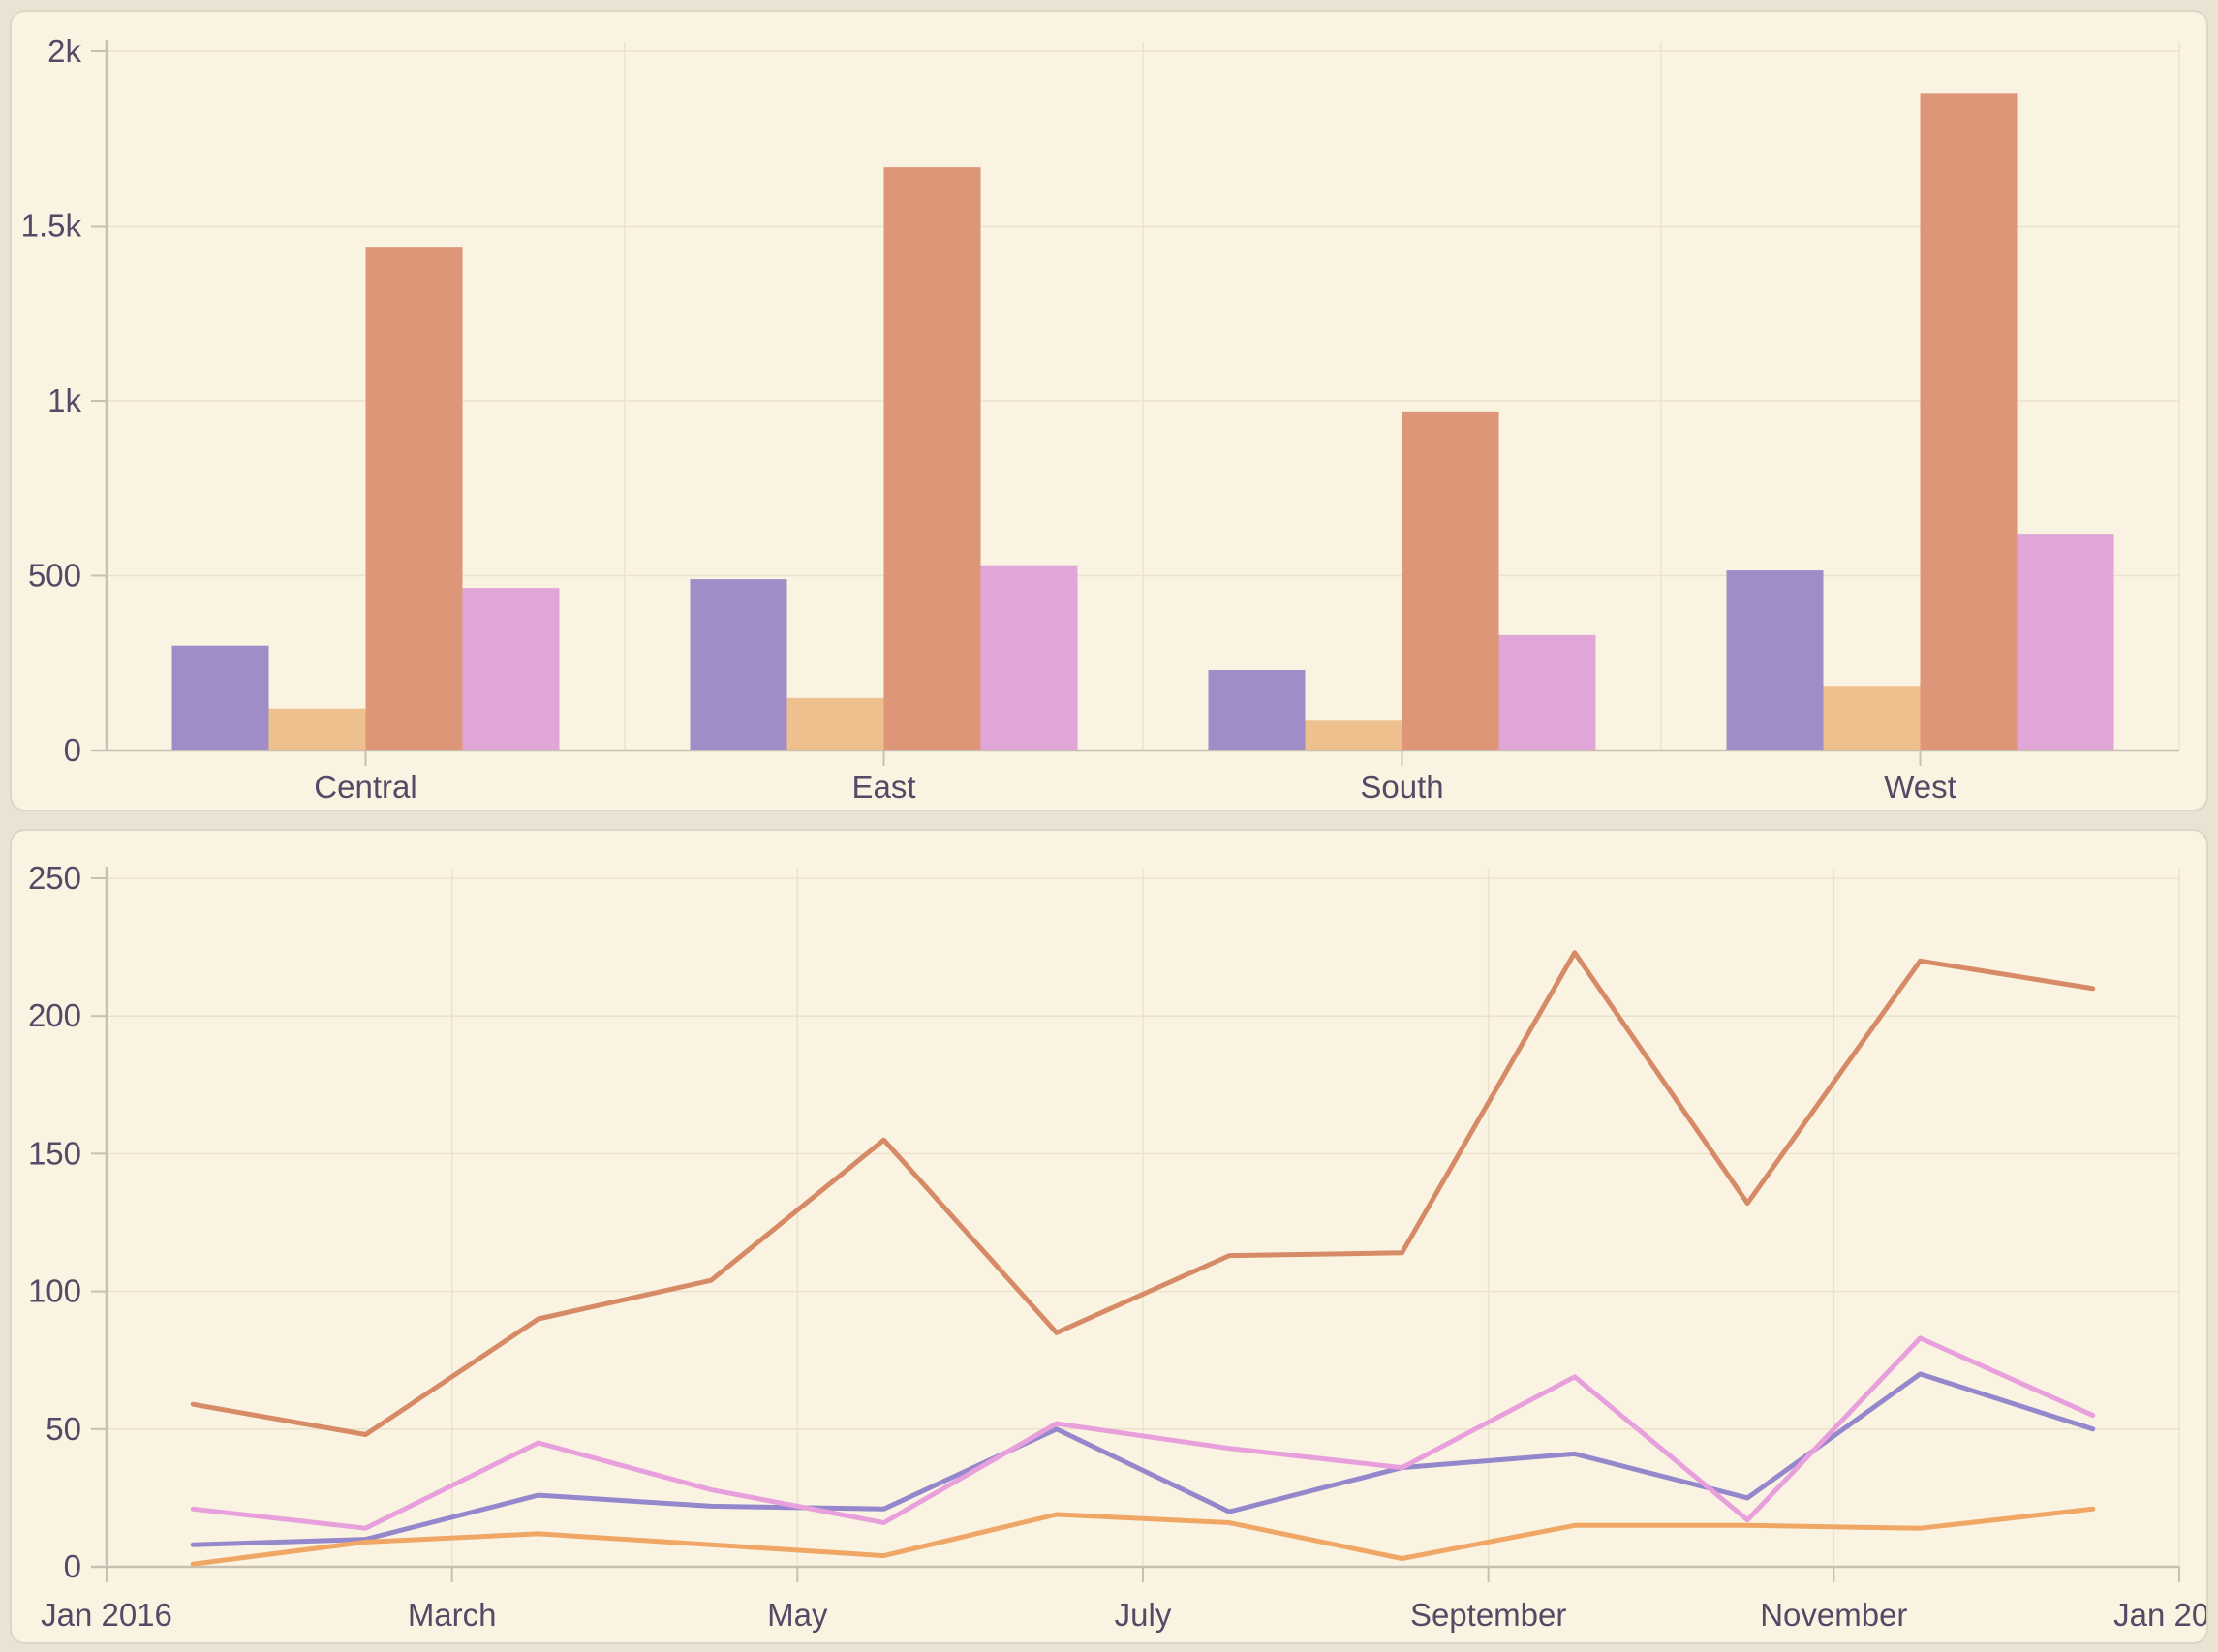 The image size is (2218, 1652). I want to click on bar-purple-west, so click(1775, 660).